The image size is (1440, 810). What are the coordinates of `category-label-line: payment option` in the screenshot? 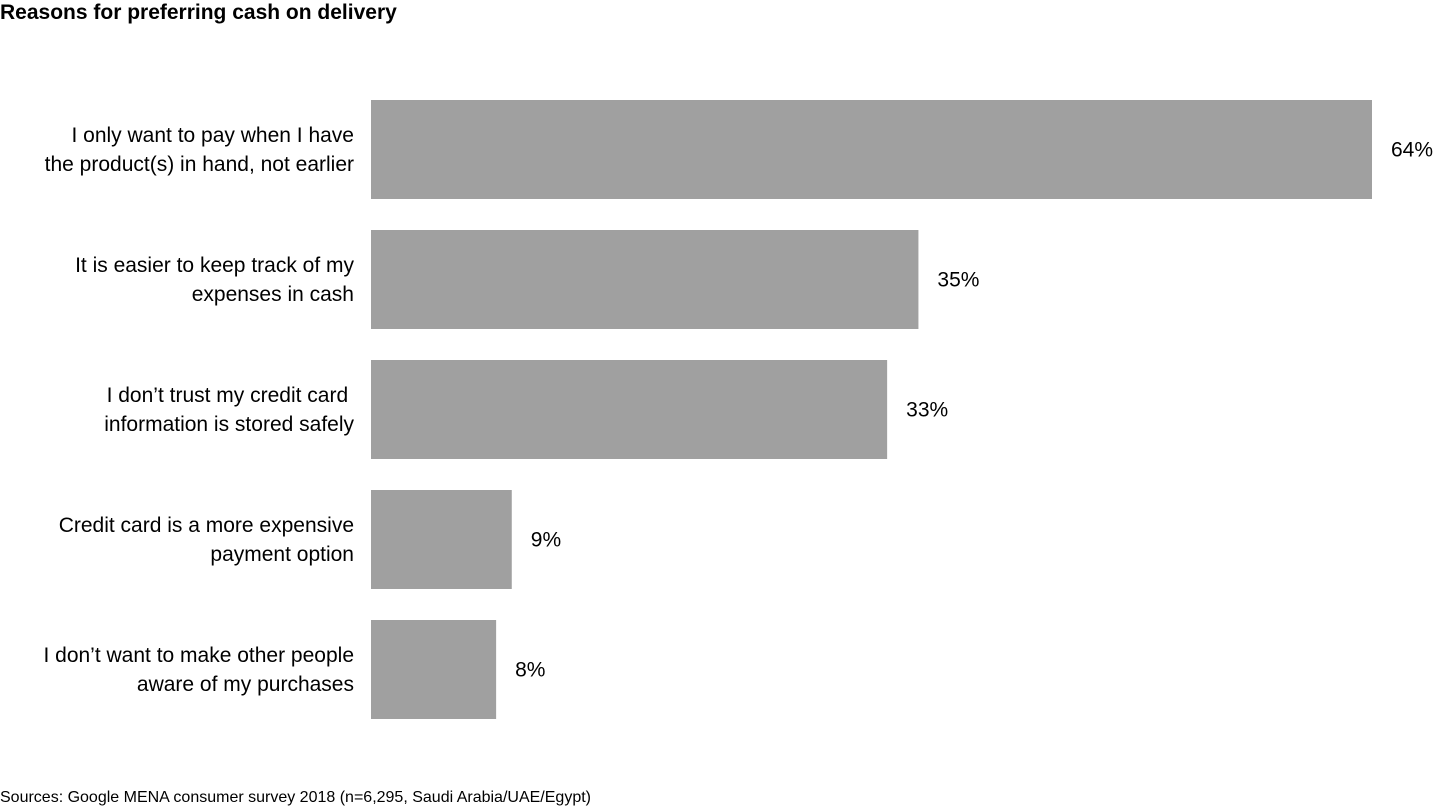 It's located at (282, 554).